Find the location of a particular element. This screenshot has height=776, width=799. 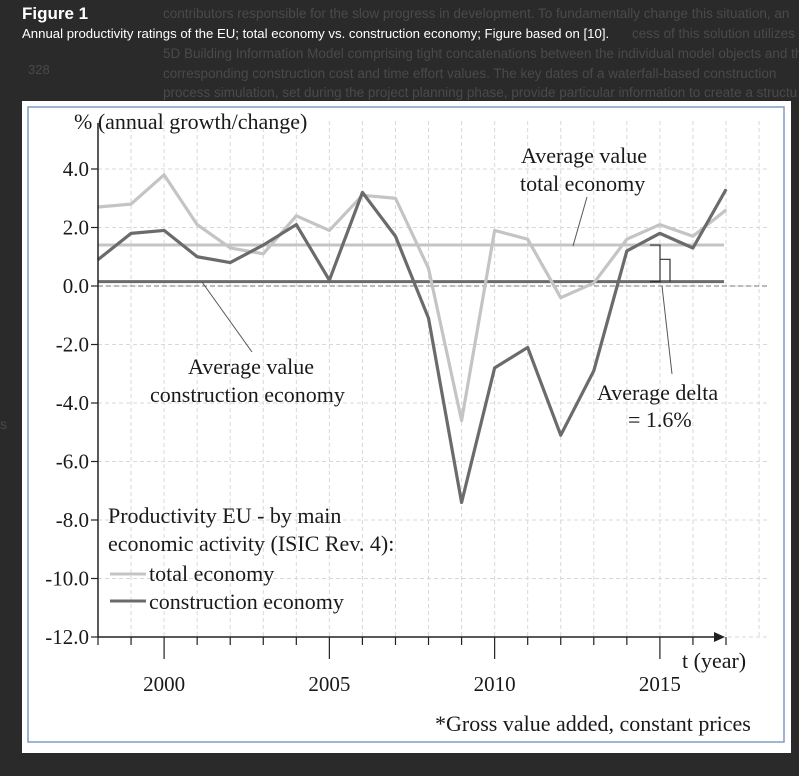

annotation-avg-total-2: total economy is located at coordinates (582, 183).